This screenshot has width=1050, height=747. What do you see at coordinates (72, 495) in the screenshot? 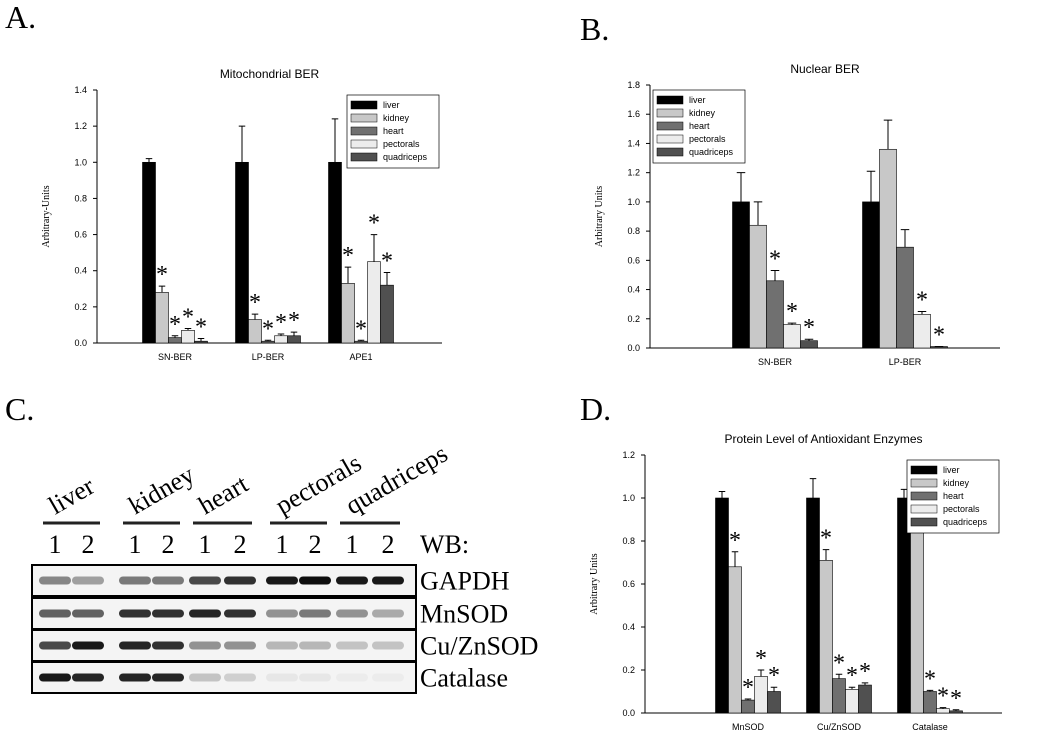
I see `group-label: liver` at bounding box center [72, 495].